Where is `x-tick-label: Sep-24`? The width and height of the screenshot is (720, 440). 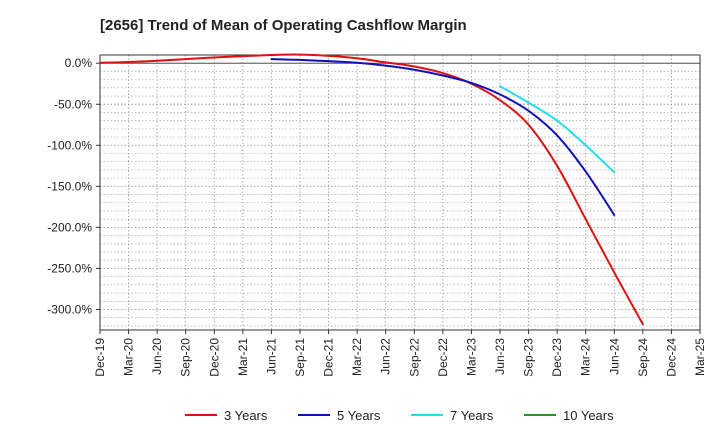 x-tick-label: Sep-24 is located at coordinates (643, 357).